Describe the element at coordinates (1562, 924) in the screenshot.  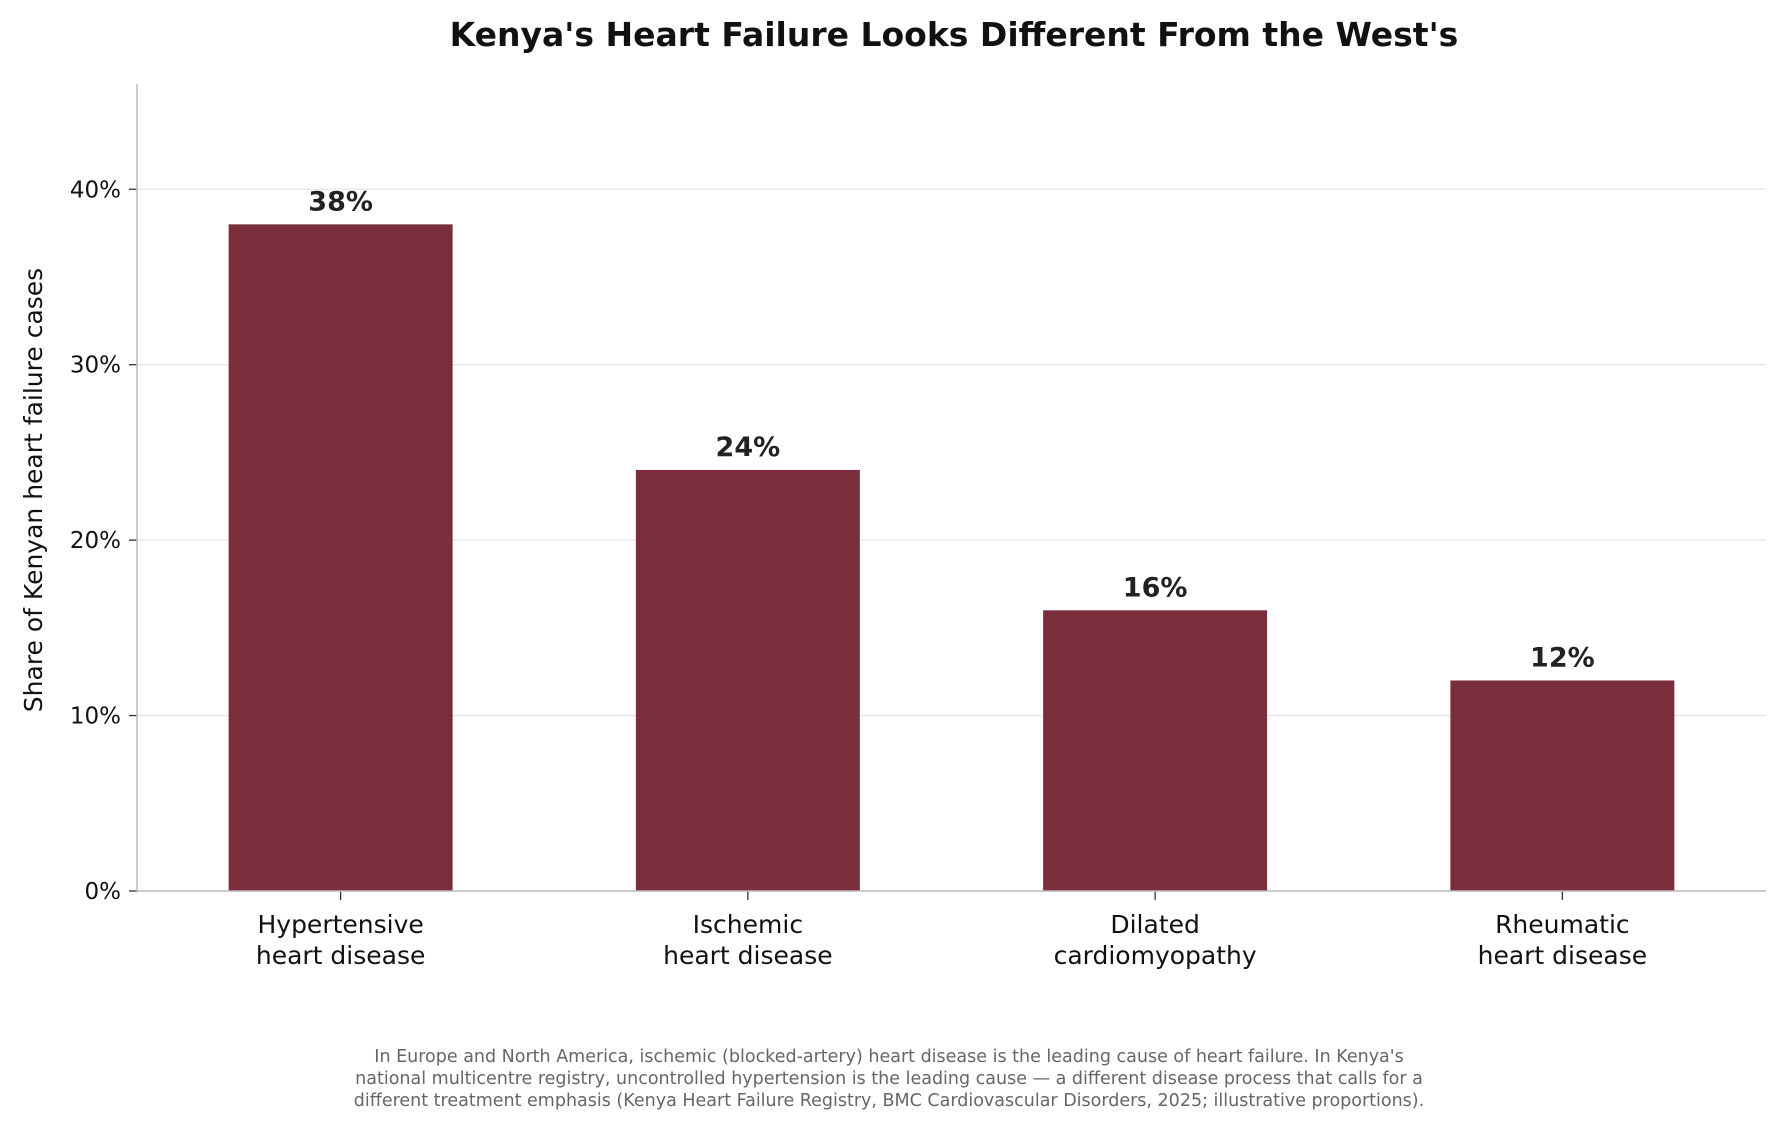
I see `x-tick-label: Rheumatic` at that location.